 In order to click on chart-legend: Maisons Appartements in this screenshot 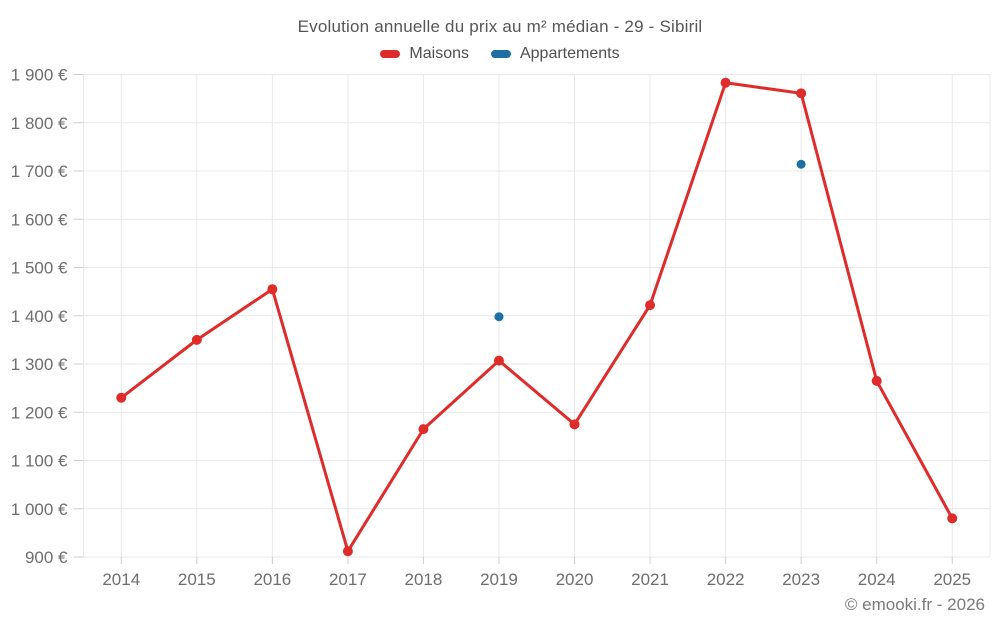, I will do `click(500, 54)`.